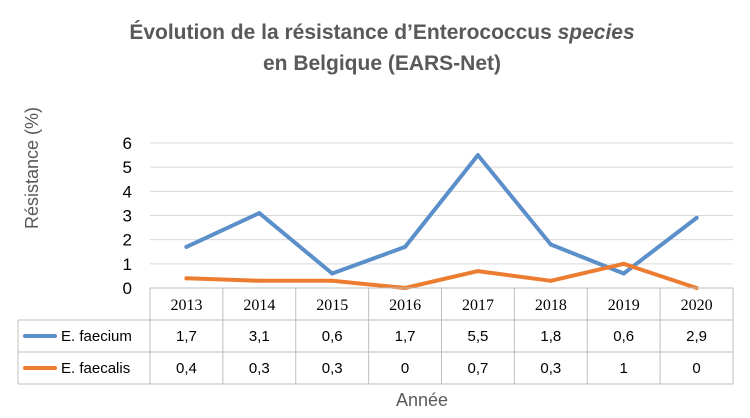  Describe the element at coordinates (478, 305) in the screenshot. I see `category-label: 2017` at that location.